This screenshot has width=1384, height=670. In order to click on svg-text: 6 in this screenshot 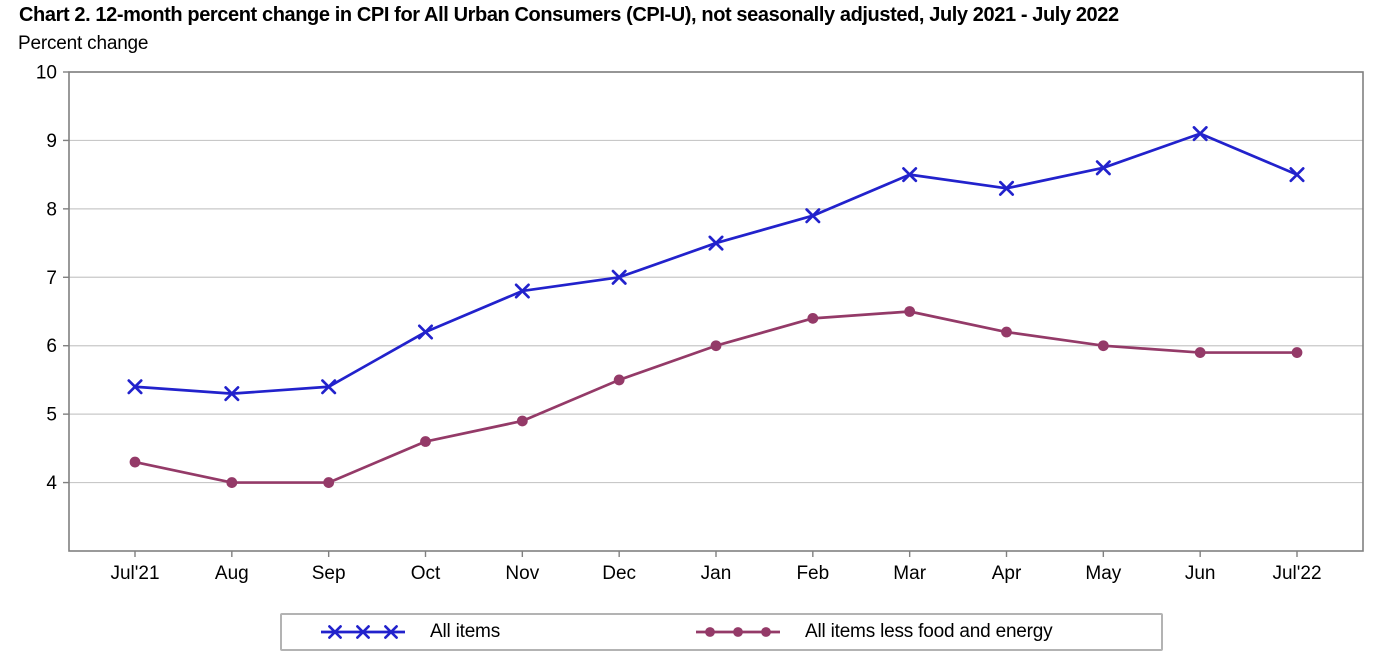, I will do `click(51, 346)`.